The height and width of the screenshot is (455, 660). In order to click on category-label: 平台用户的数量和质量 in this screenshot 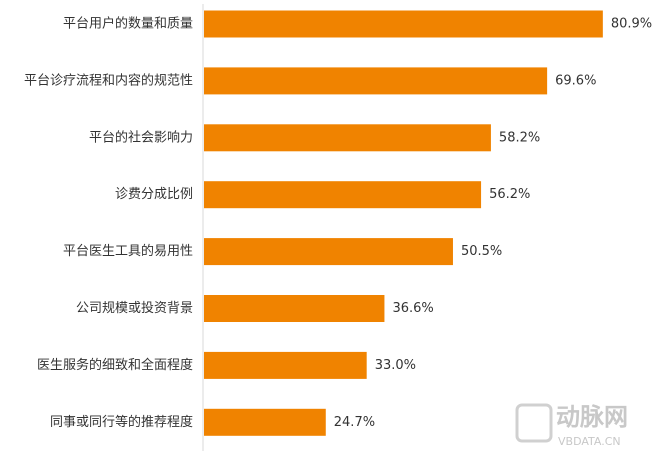, I will do `click(128, 24)`.